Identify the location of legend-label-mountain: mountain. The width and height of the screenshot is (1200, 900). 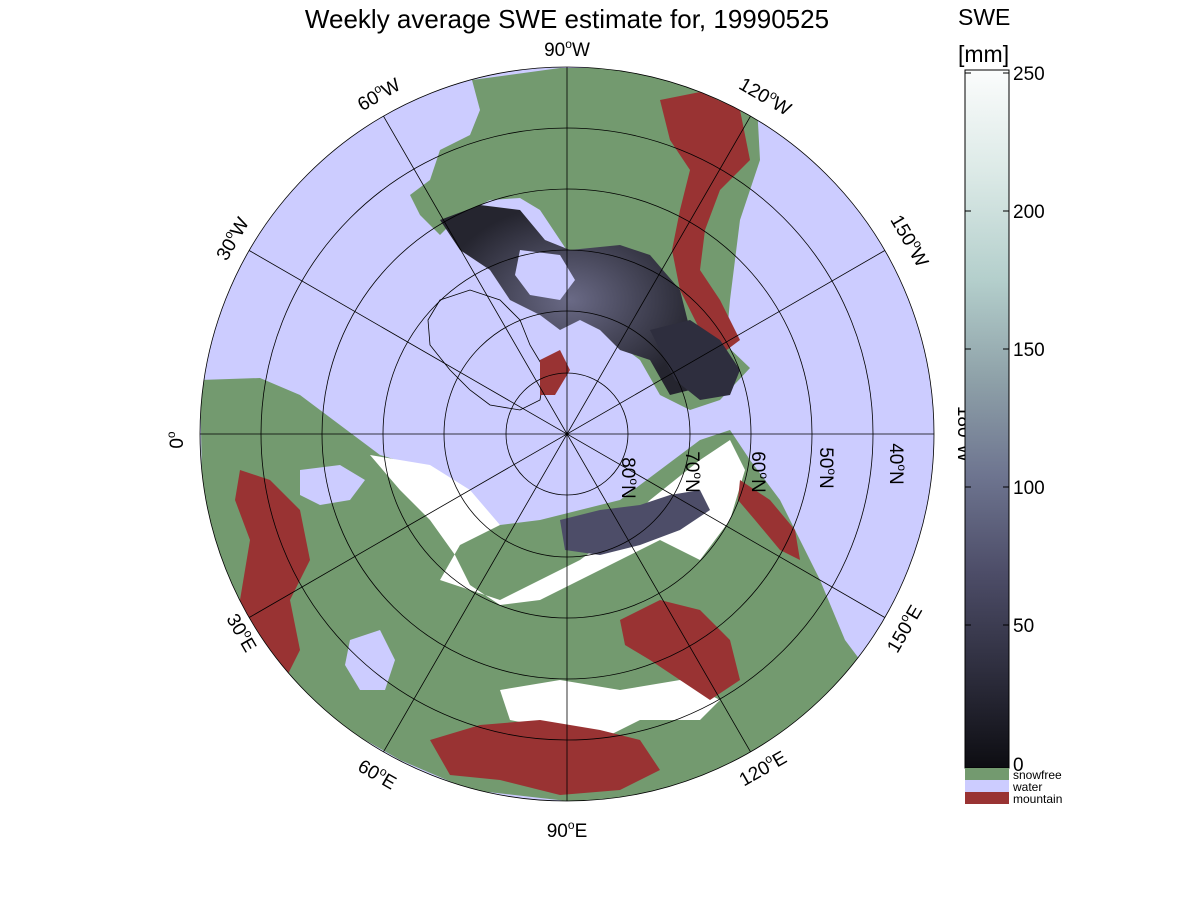
(1037, 799).